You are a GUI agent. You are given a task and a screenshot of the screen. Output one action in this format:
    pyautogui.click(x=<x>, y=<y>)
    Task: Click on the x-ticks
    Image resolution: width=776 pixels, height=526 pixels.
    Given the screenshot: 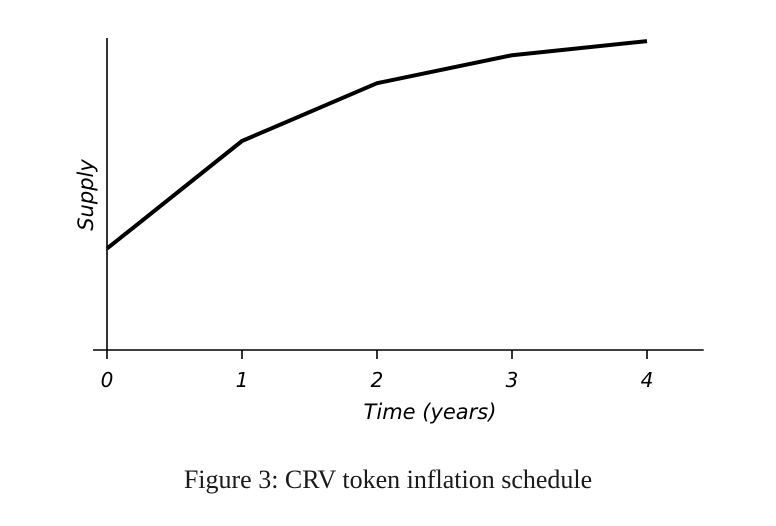 What is the action you would take?
    pyautogui.click(x=377, y=354)
    